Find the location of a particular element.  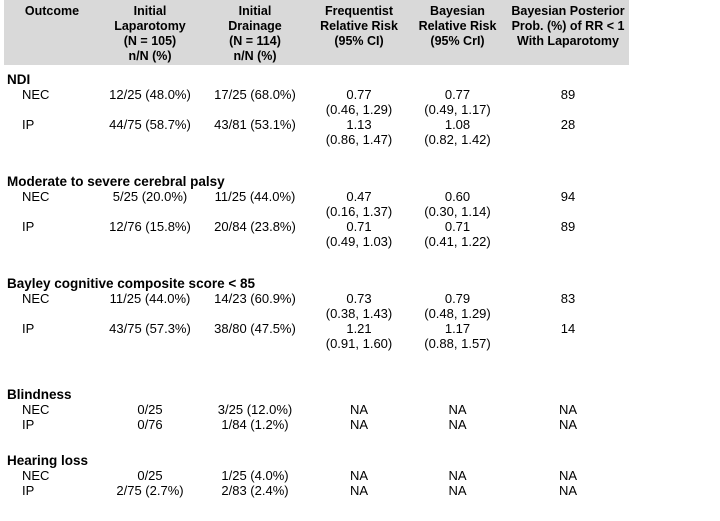

cell-frequentist-rr: 0.47 (0.16, 1.37) is located at coordinates (359, 204).